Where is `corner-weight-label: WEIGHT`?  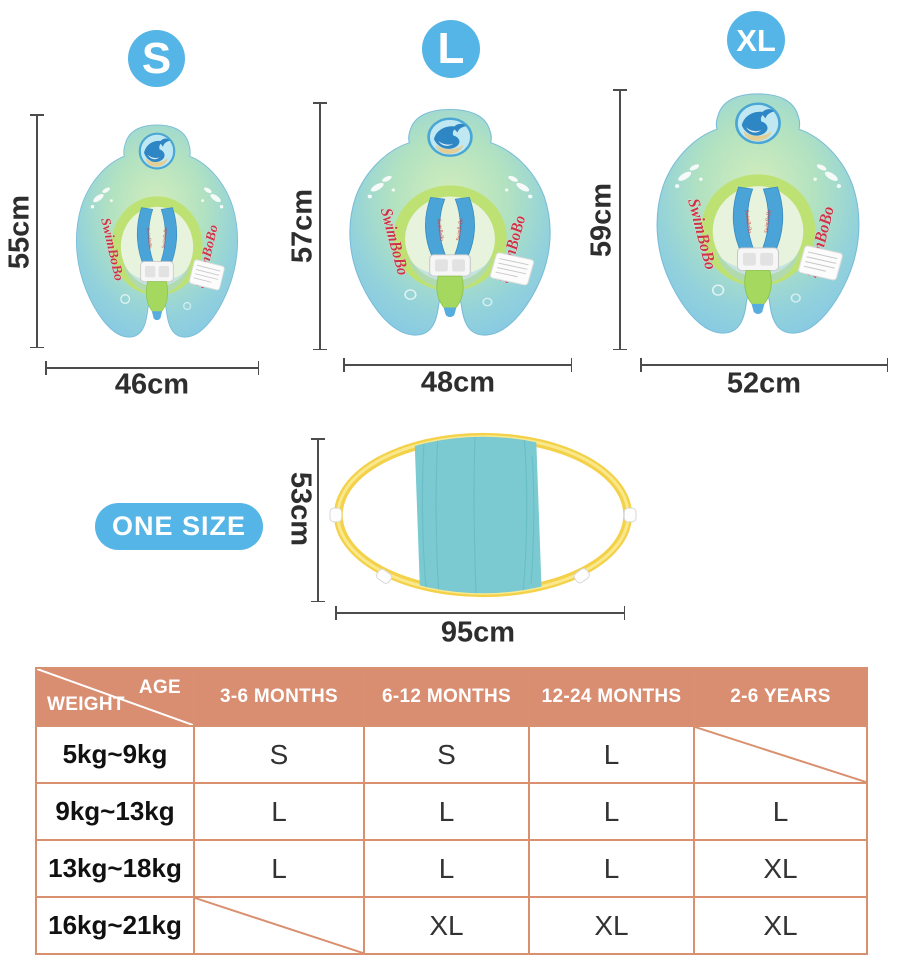 corner-weight-label: WEIGHT is located at coordinates (86, 704).